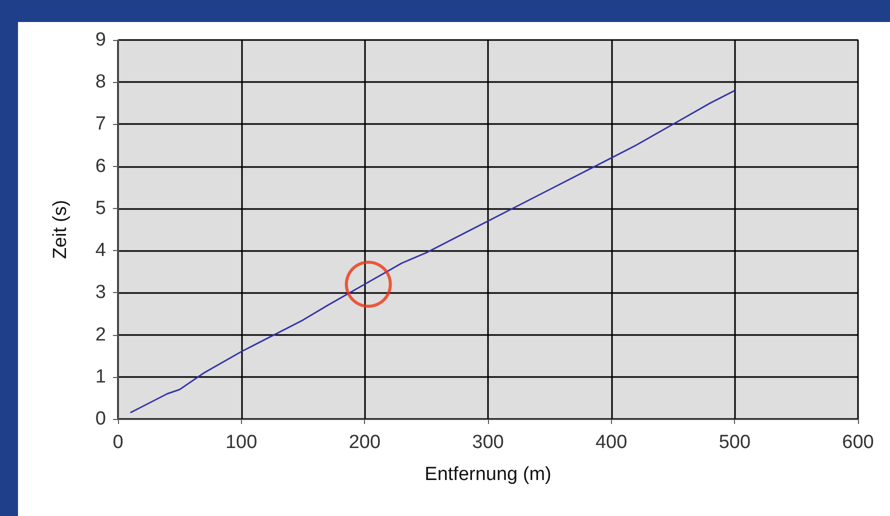 The width and height of the screenshot is (890, 516). I want to click on x-tick-label: 0, so click(118, 442).